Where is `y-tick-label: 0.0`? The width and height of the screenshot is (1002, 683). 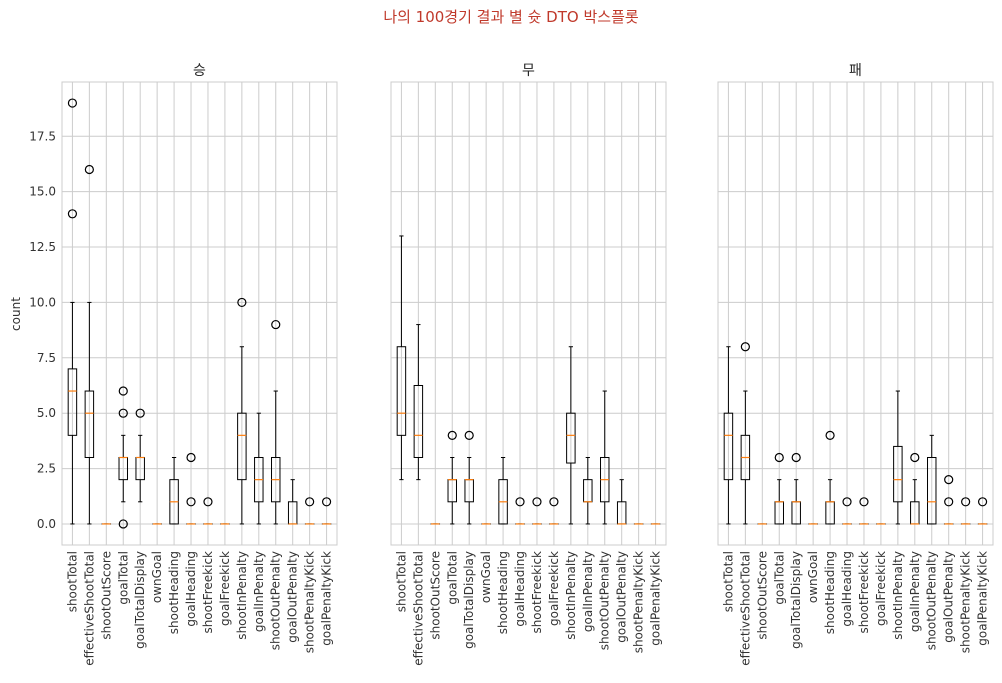
y-tick-label: 0.0 is located at coordinates (46, 524).